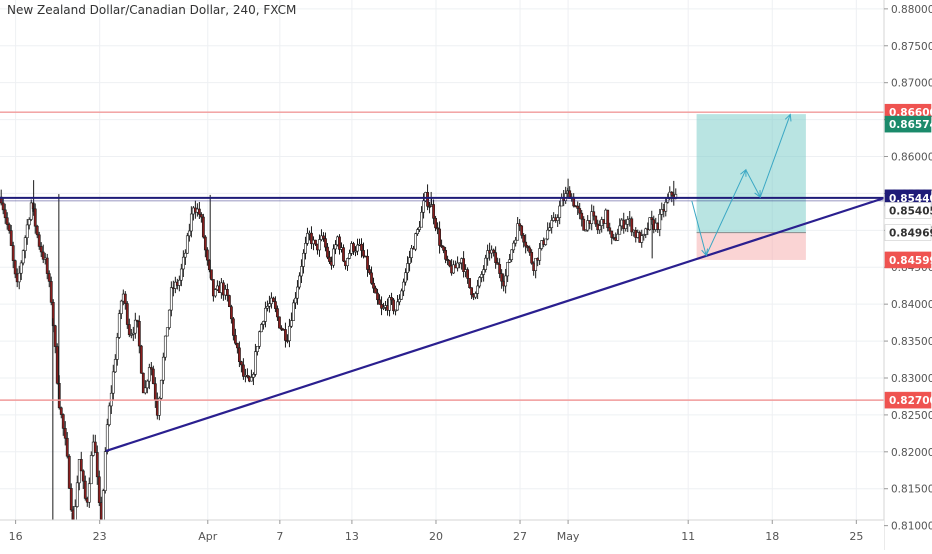 This screenshot has width=932, height=554. I want to click on time-tick-label: Apr, so click(208, 536).